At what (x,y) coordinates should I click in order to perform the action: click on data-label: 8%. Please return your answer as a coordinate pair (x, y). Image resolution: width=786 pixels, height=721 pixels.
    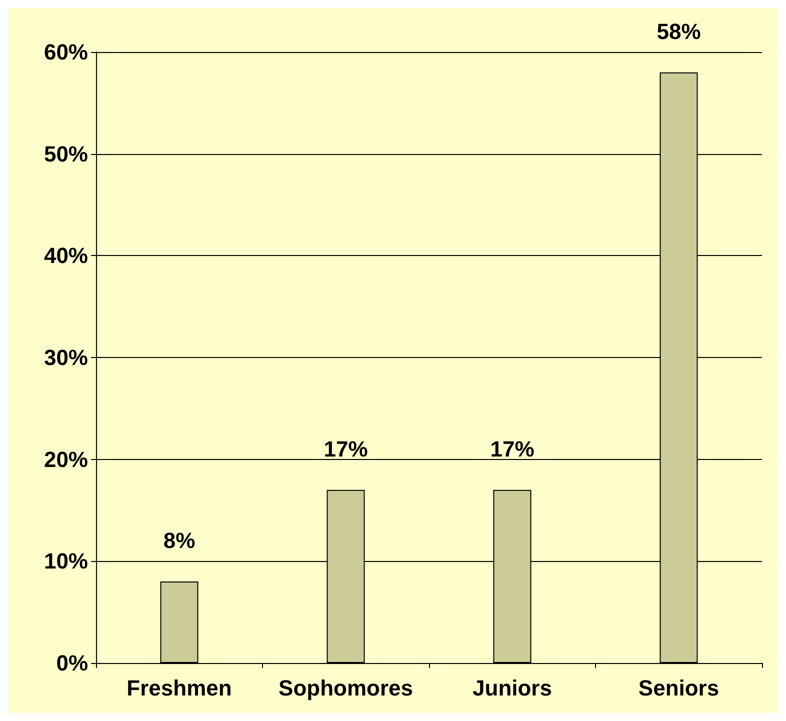
    Looking at the image, I should click on (179, 541).